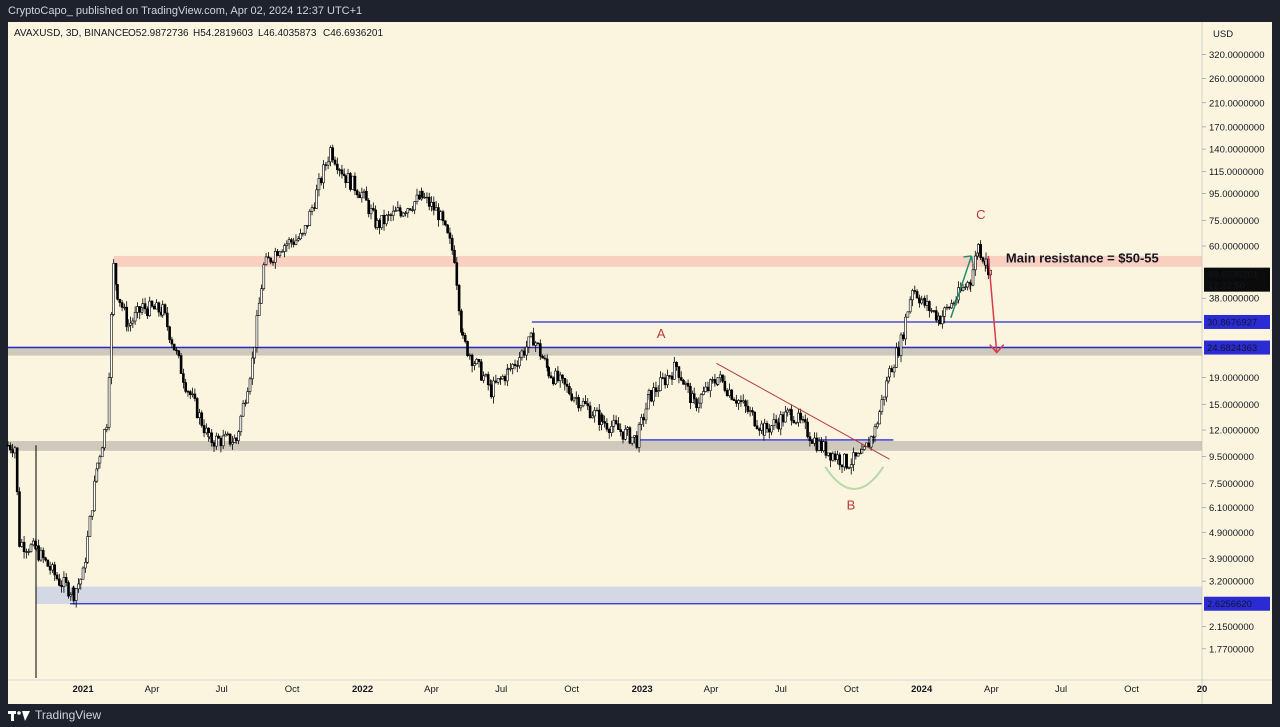 The image size is (1280, 727). Describe the element at coordinates (353, 33) in the screenshot. I see `close-value: C46.6936201` at that location.